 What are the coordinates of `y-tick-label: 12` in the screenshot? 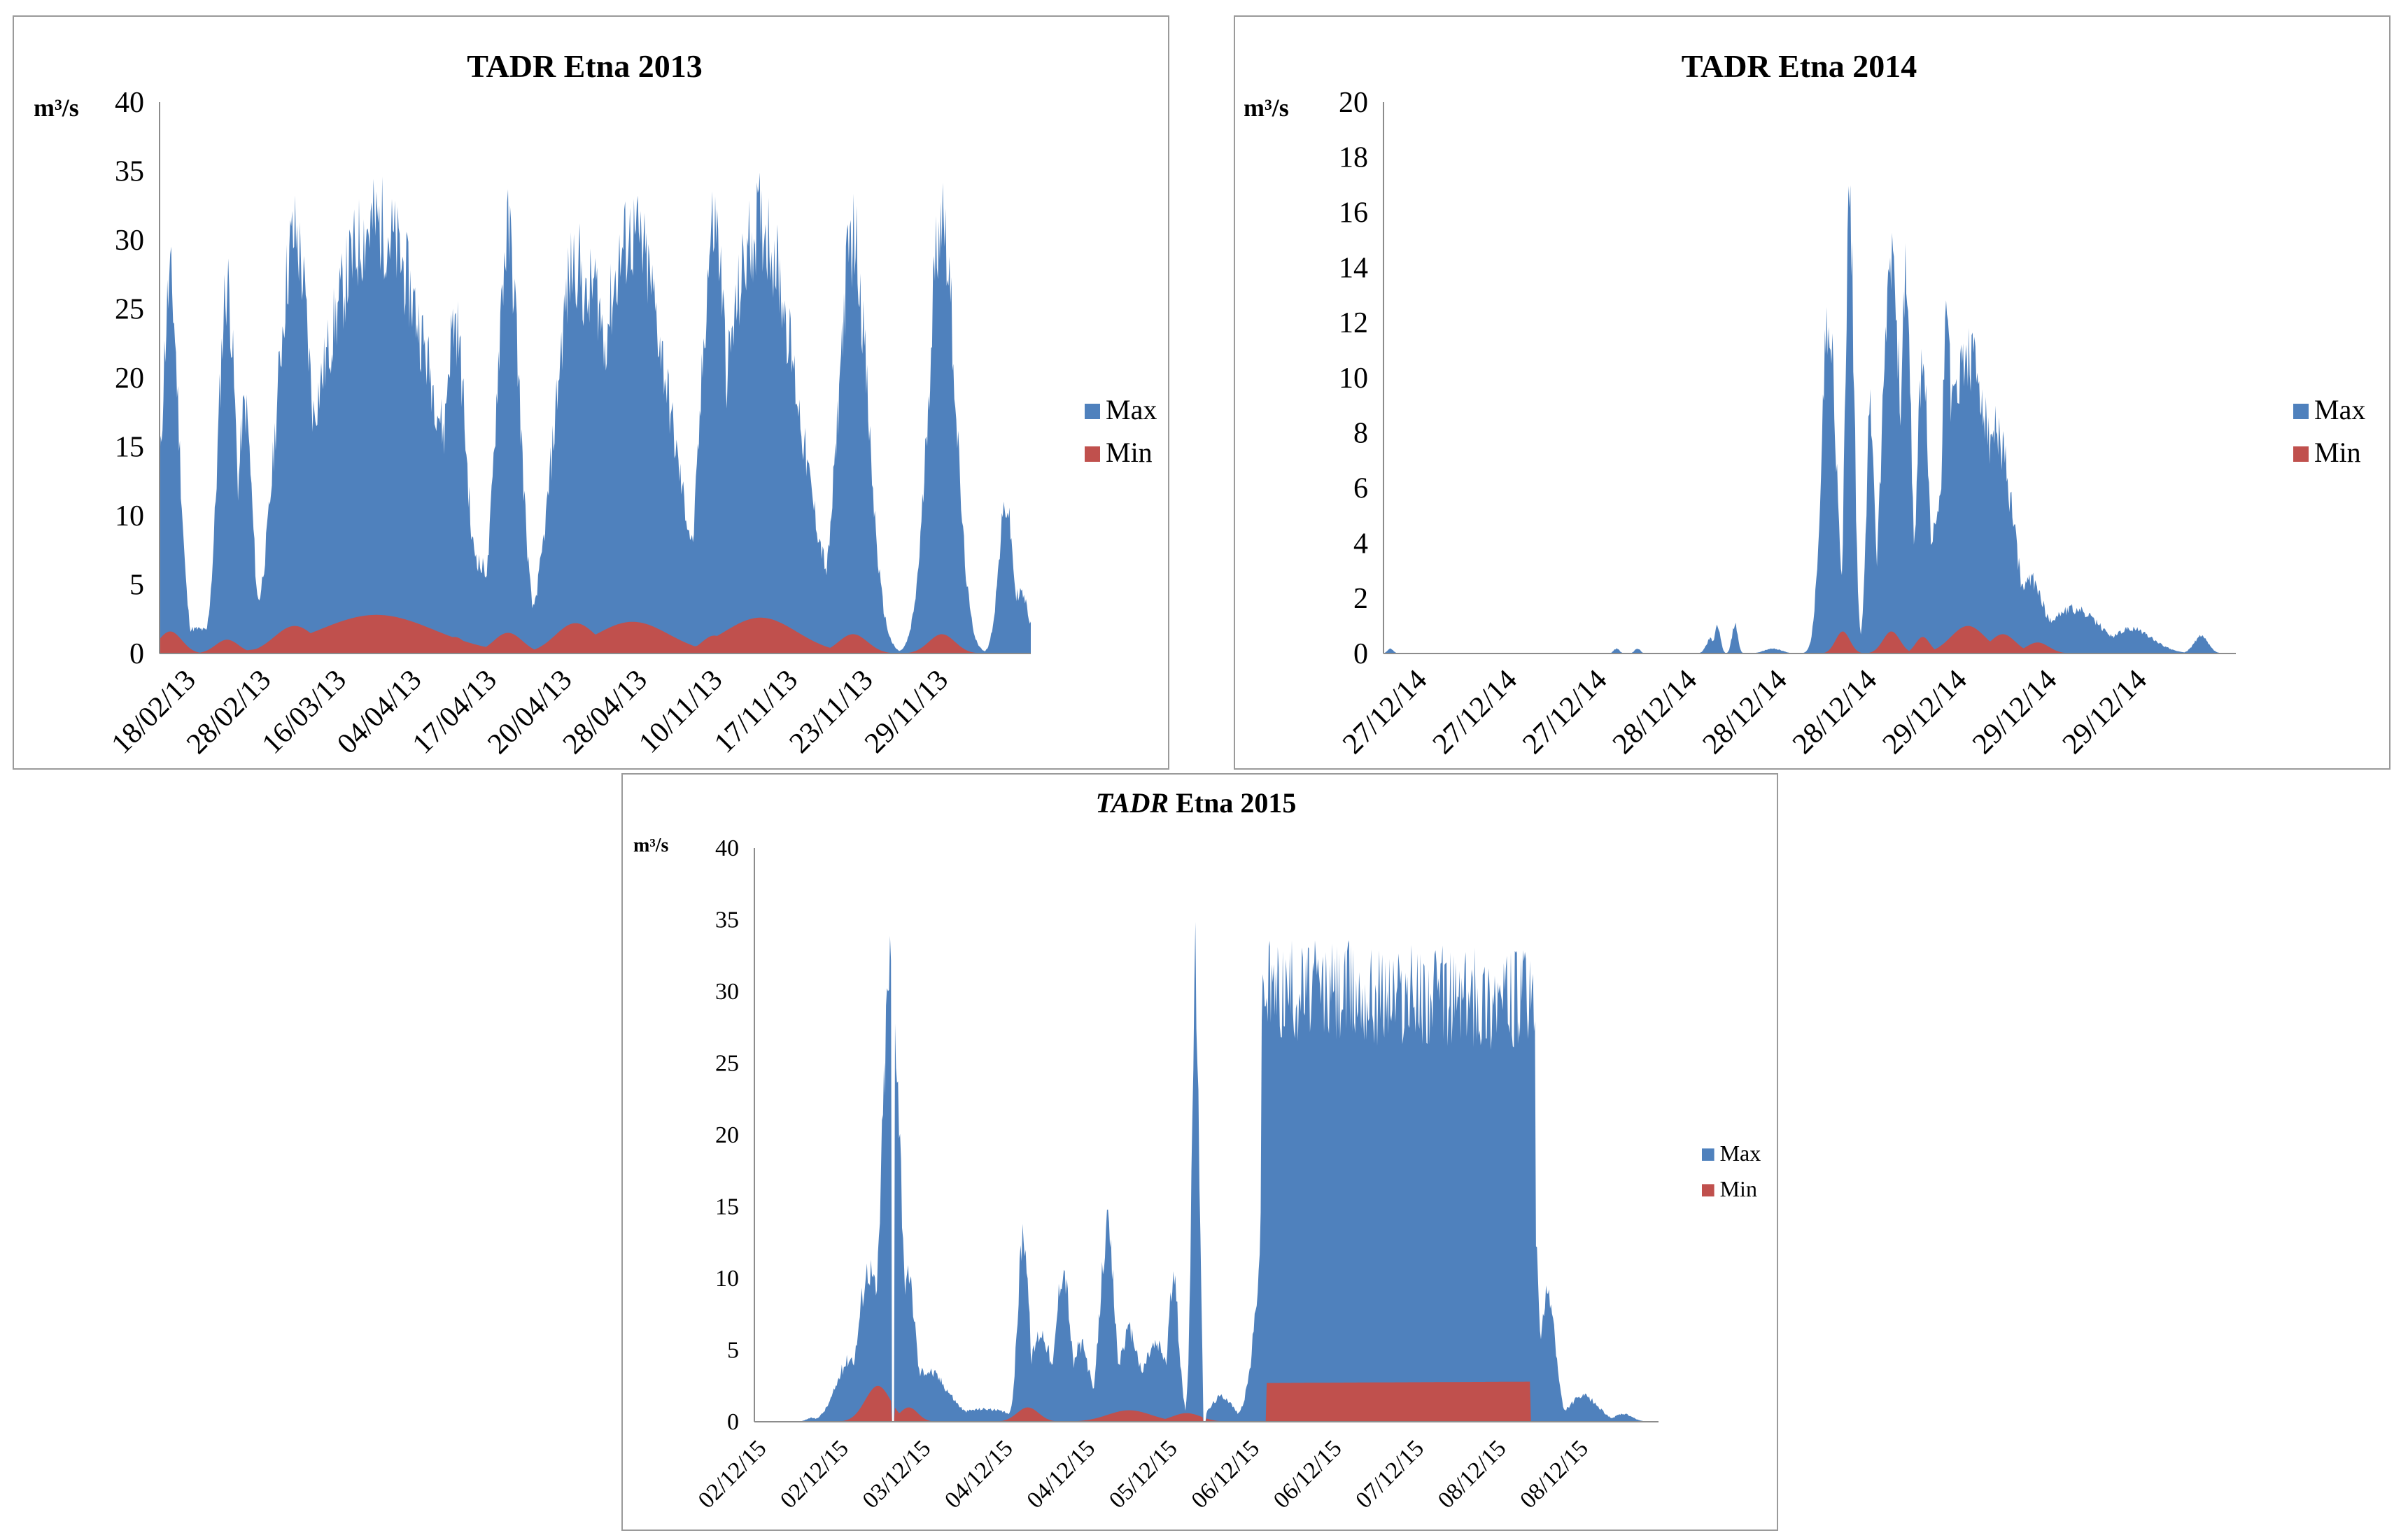 It's located at (1353, 323).